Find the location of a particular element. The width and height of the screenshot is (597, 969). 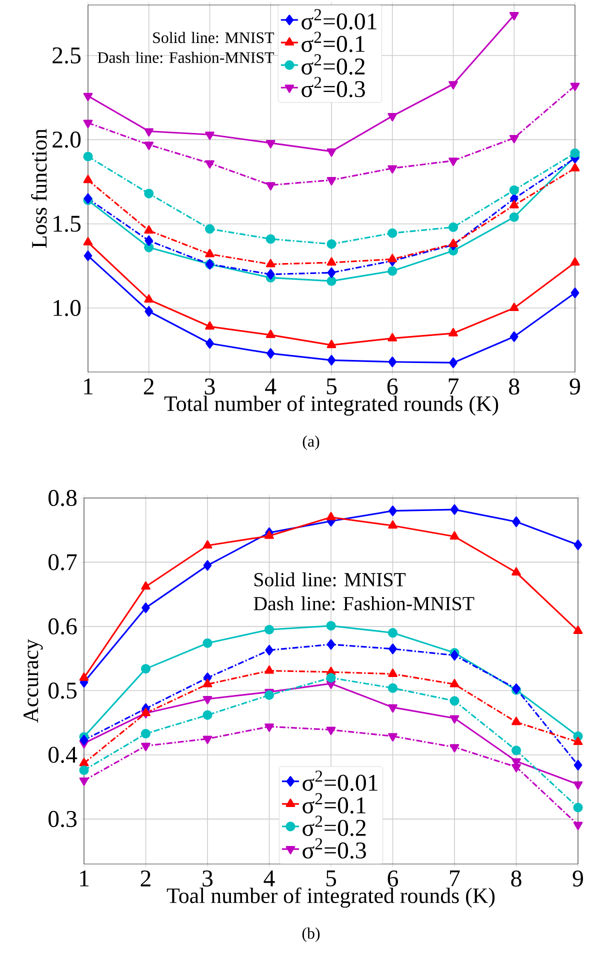

y-axis-title: Loss function is located at coordinates (39, 188).